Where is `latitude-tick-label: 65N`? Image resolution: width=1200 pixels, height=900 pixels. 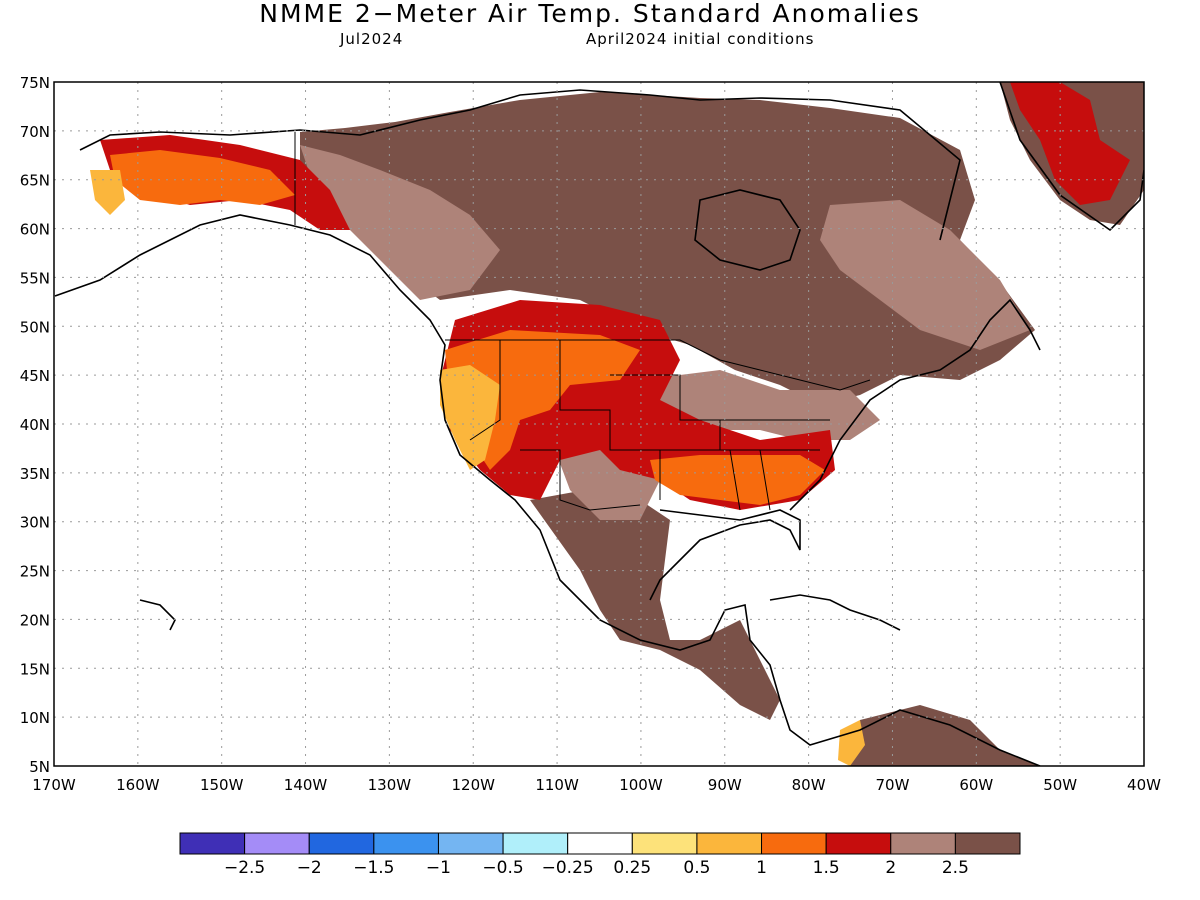
latitude-tick-label: 65N is located at coordinates (35, 181).